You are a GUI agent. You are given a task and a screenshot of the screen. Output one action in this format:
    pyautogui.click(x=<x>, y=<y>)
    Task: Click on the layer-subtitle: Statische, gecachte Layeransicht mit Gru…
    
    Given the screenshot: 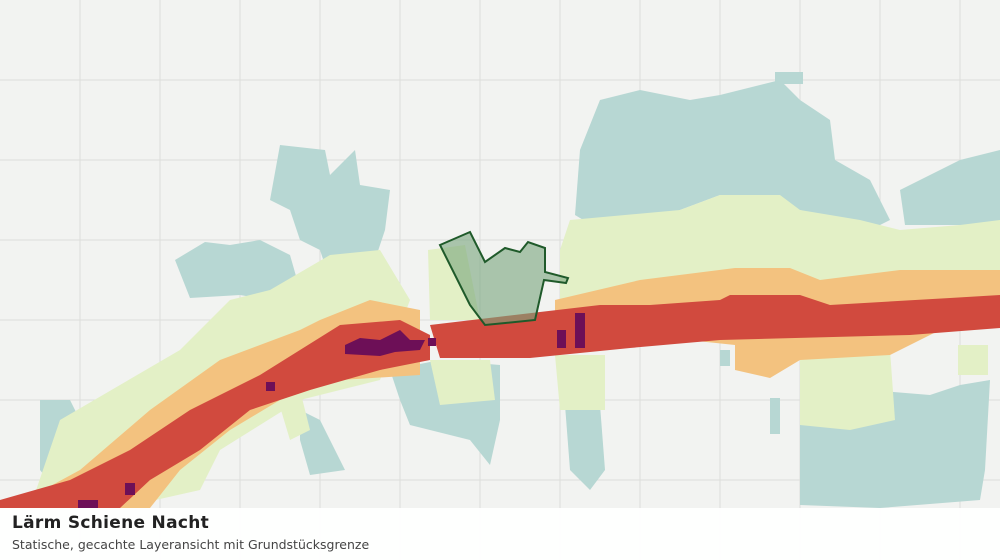 What is the action you would take?
    pyautogui.click(x=191, y=544)
    